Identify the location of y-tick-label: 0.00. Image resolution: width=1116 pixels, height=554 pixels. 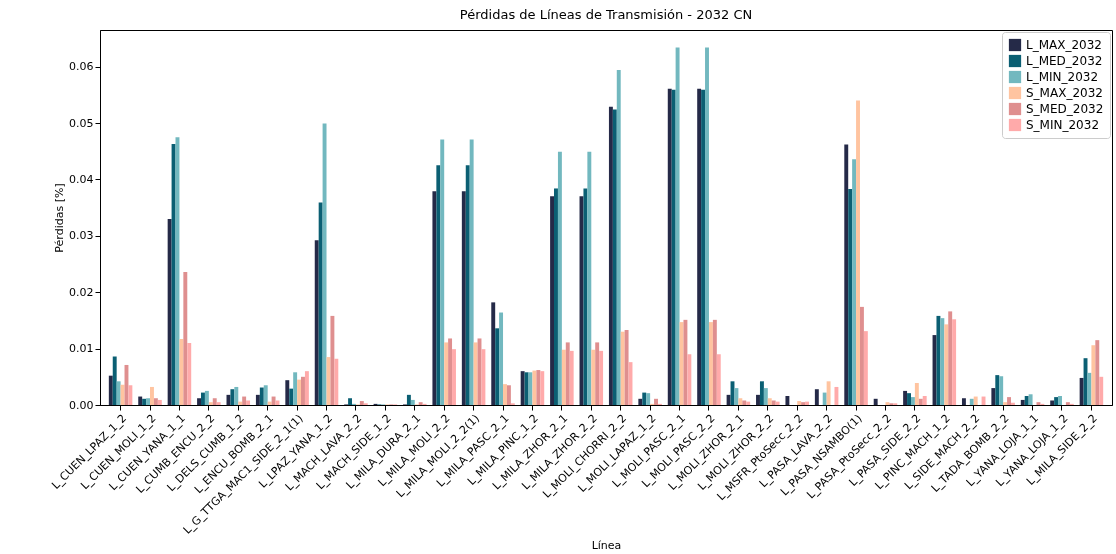
(81, 405).